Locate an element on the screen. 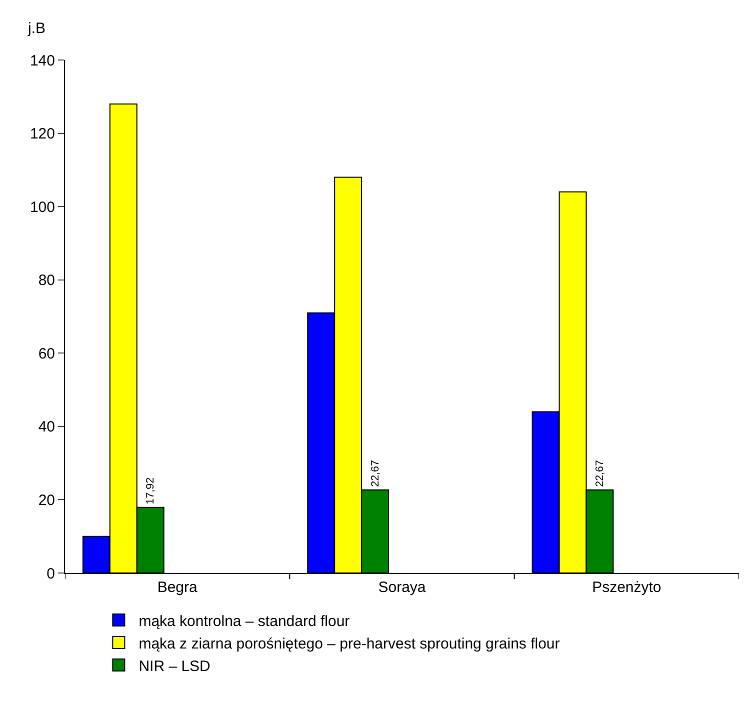 Image resolution: width=744 pixels, height=718 pixels. y-tick-label: 40 is located at coordinates (46, 427).